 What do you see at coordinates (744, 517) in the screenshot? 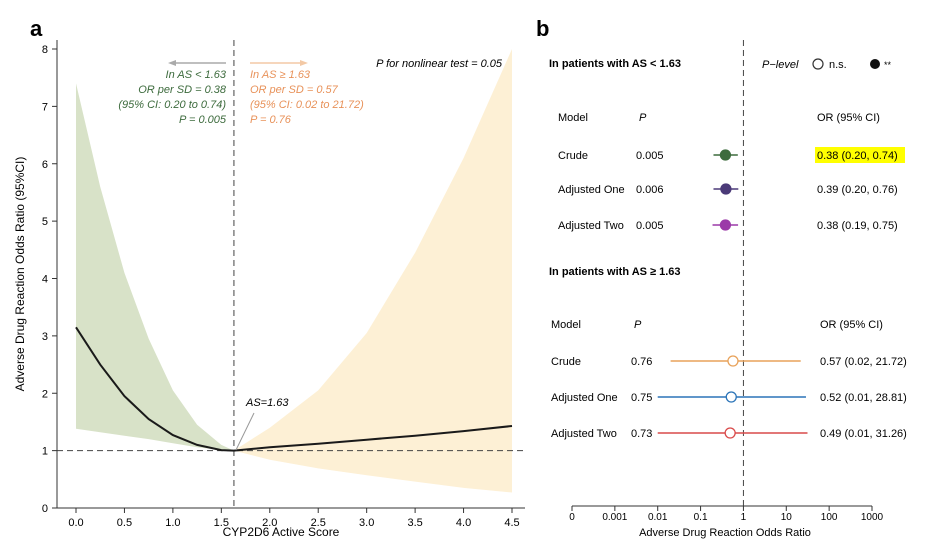
I see `b-x-tick-label: 1` at bounding box center [744, 517].